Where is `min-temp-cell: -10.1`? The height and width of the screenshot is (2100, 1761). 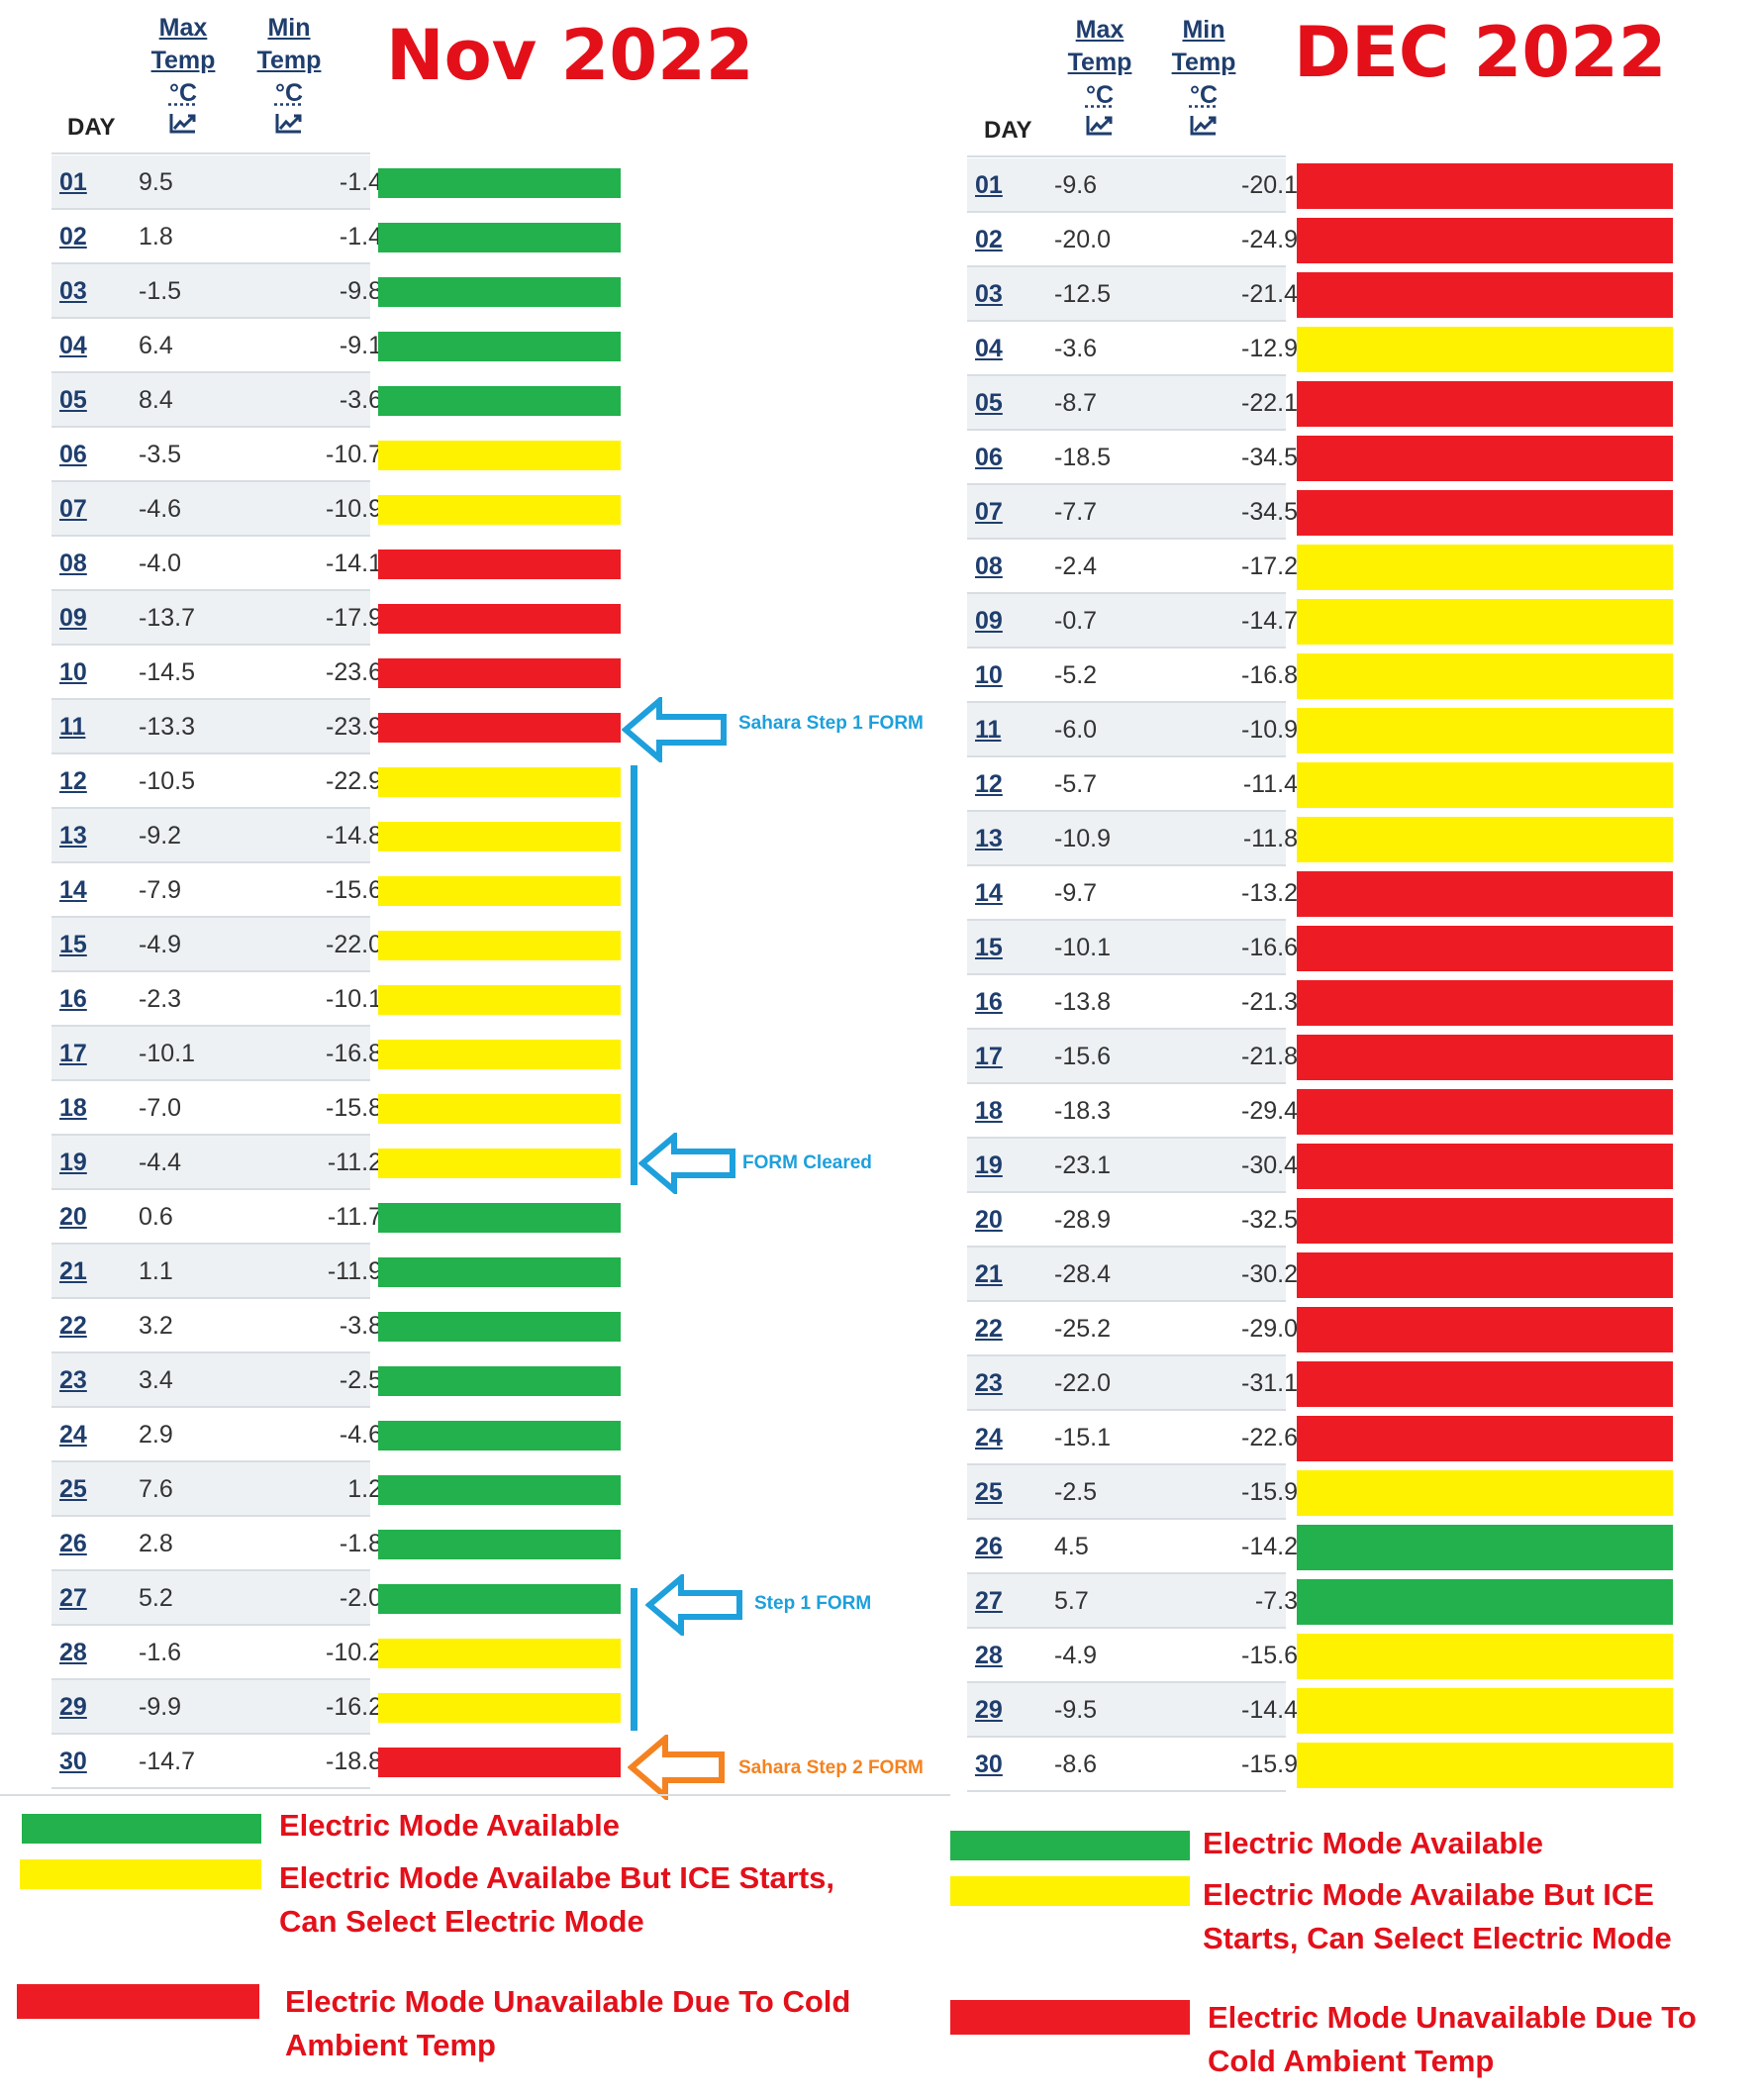
min-temp-cell: -10.1 is located at coordinates (354, 999).